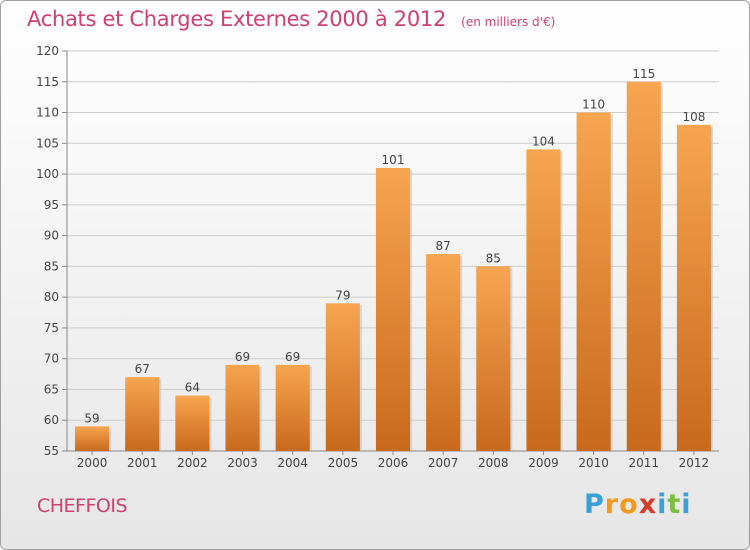  What do you see at coordinates (142, 414) in the screenshot?
I see `bar-2001` at bounding box center [142, 414].